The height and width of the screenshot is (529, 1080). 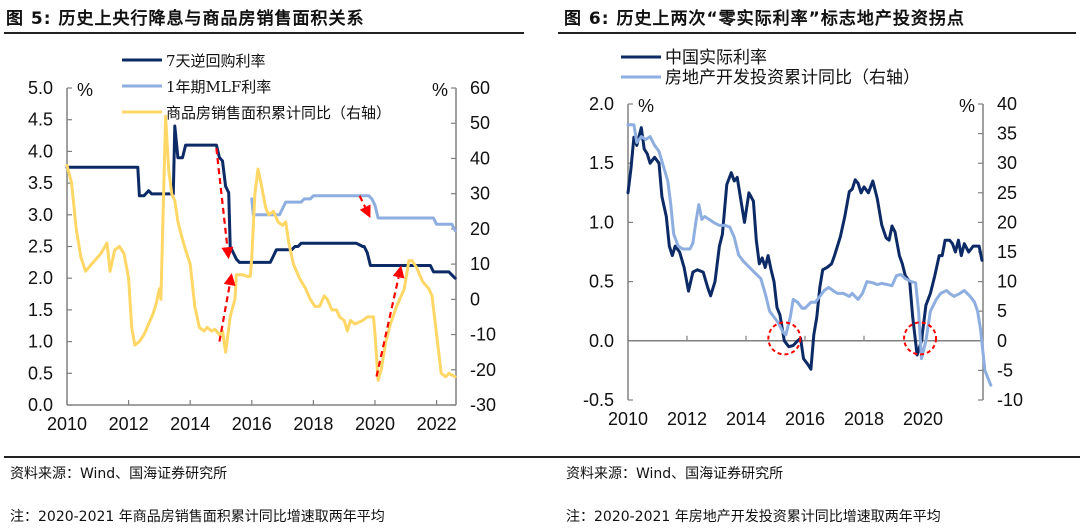 I want to click on figure5-note: 注：2020-2021 年商品房销售面积累计同比增速取两年平均, so click(x=197, y=517).